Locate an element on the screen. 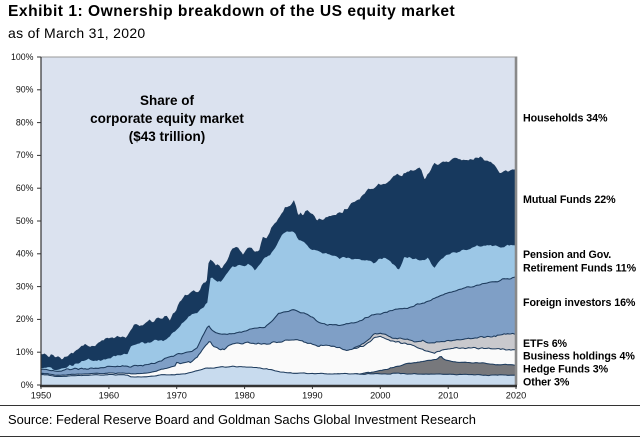 The image size is (640, 441). svg-text: 2000 is located at coordinates (380, 396).